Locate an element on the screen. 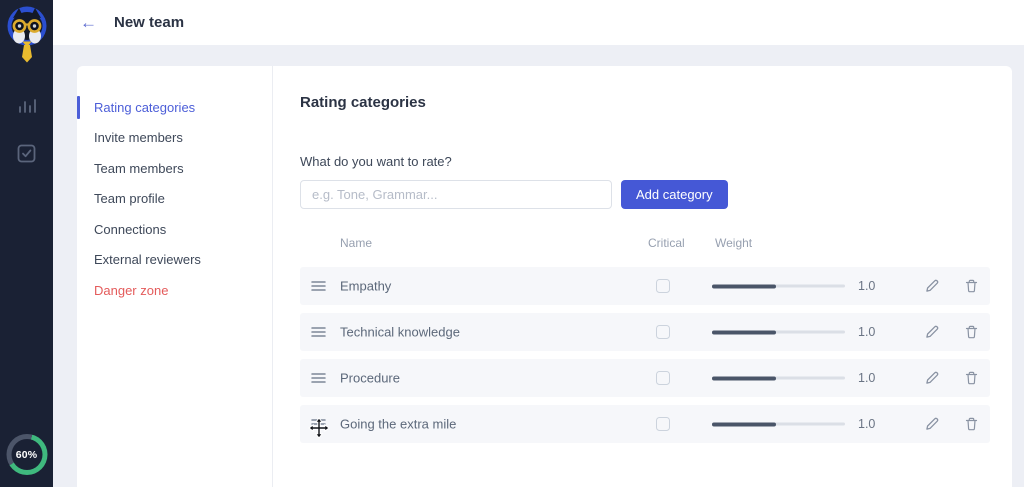 The width and height of the screenshot is (1024, 487). column-header-name: Name is located at coordinates (356, 243).